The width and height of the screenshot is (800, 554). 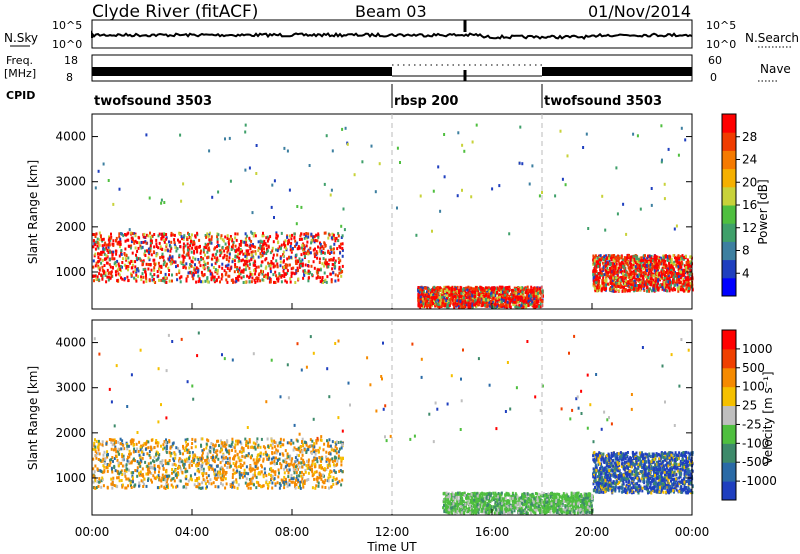 What do you see at coordinates (603, 101) in the screenshot?
I see `cpid-segment-label: twofsound 3503` at bounding box center [603, 101].